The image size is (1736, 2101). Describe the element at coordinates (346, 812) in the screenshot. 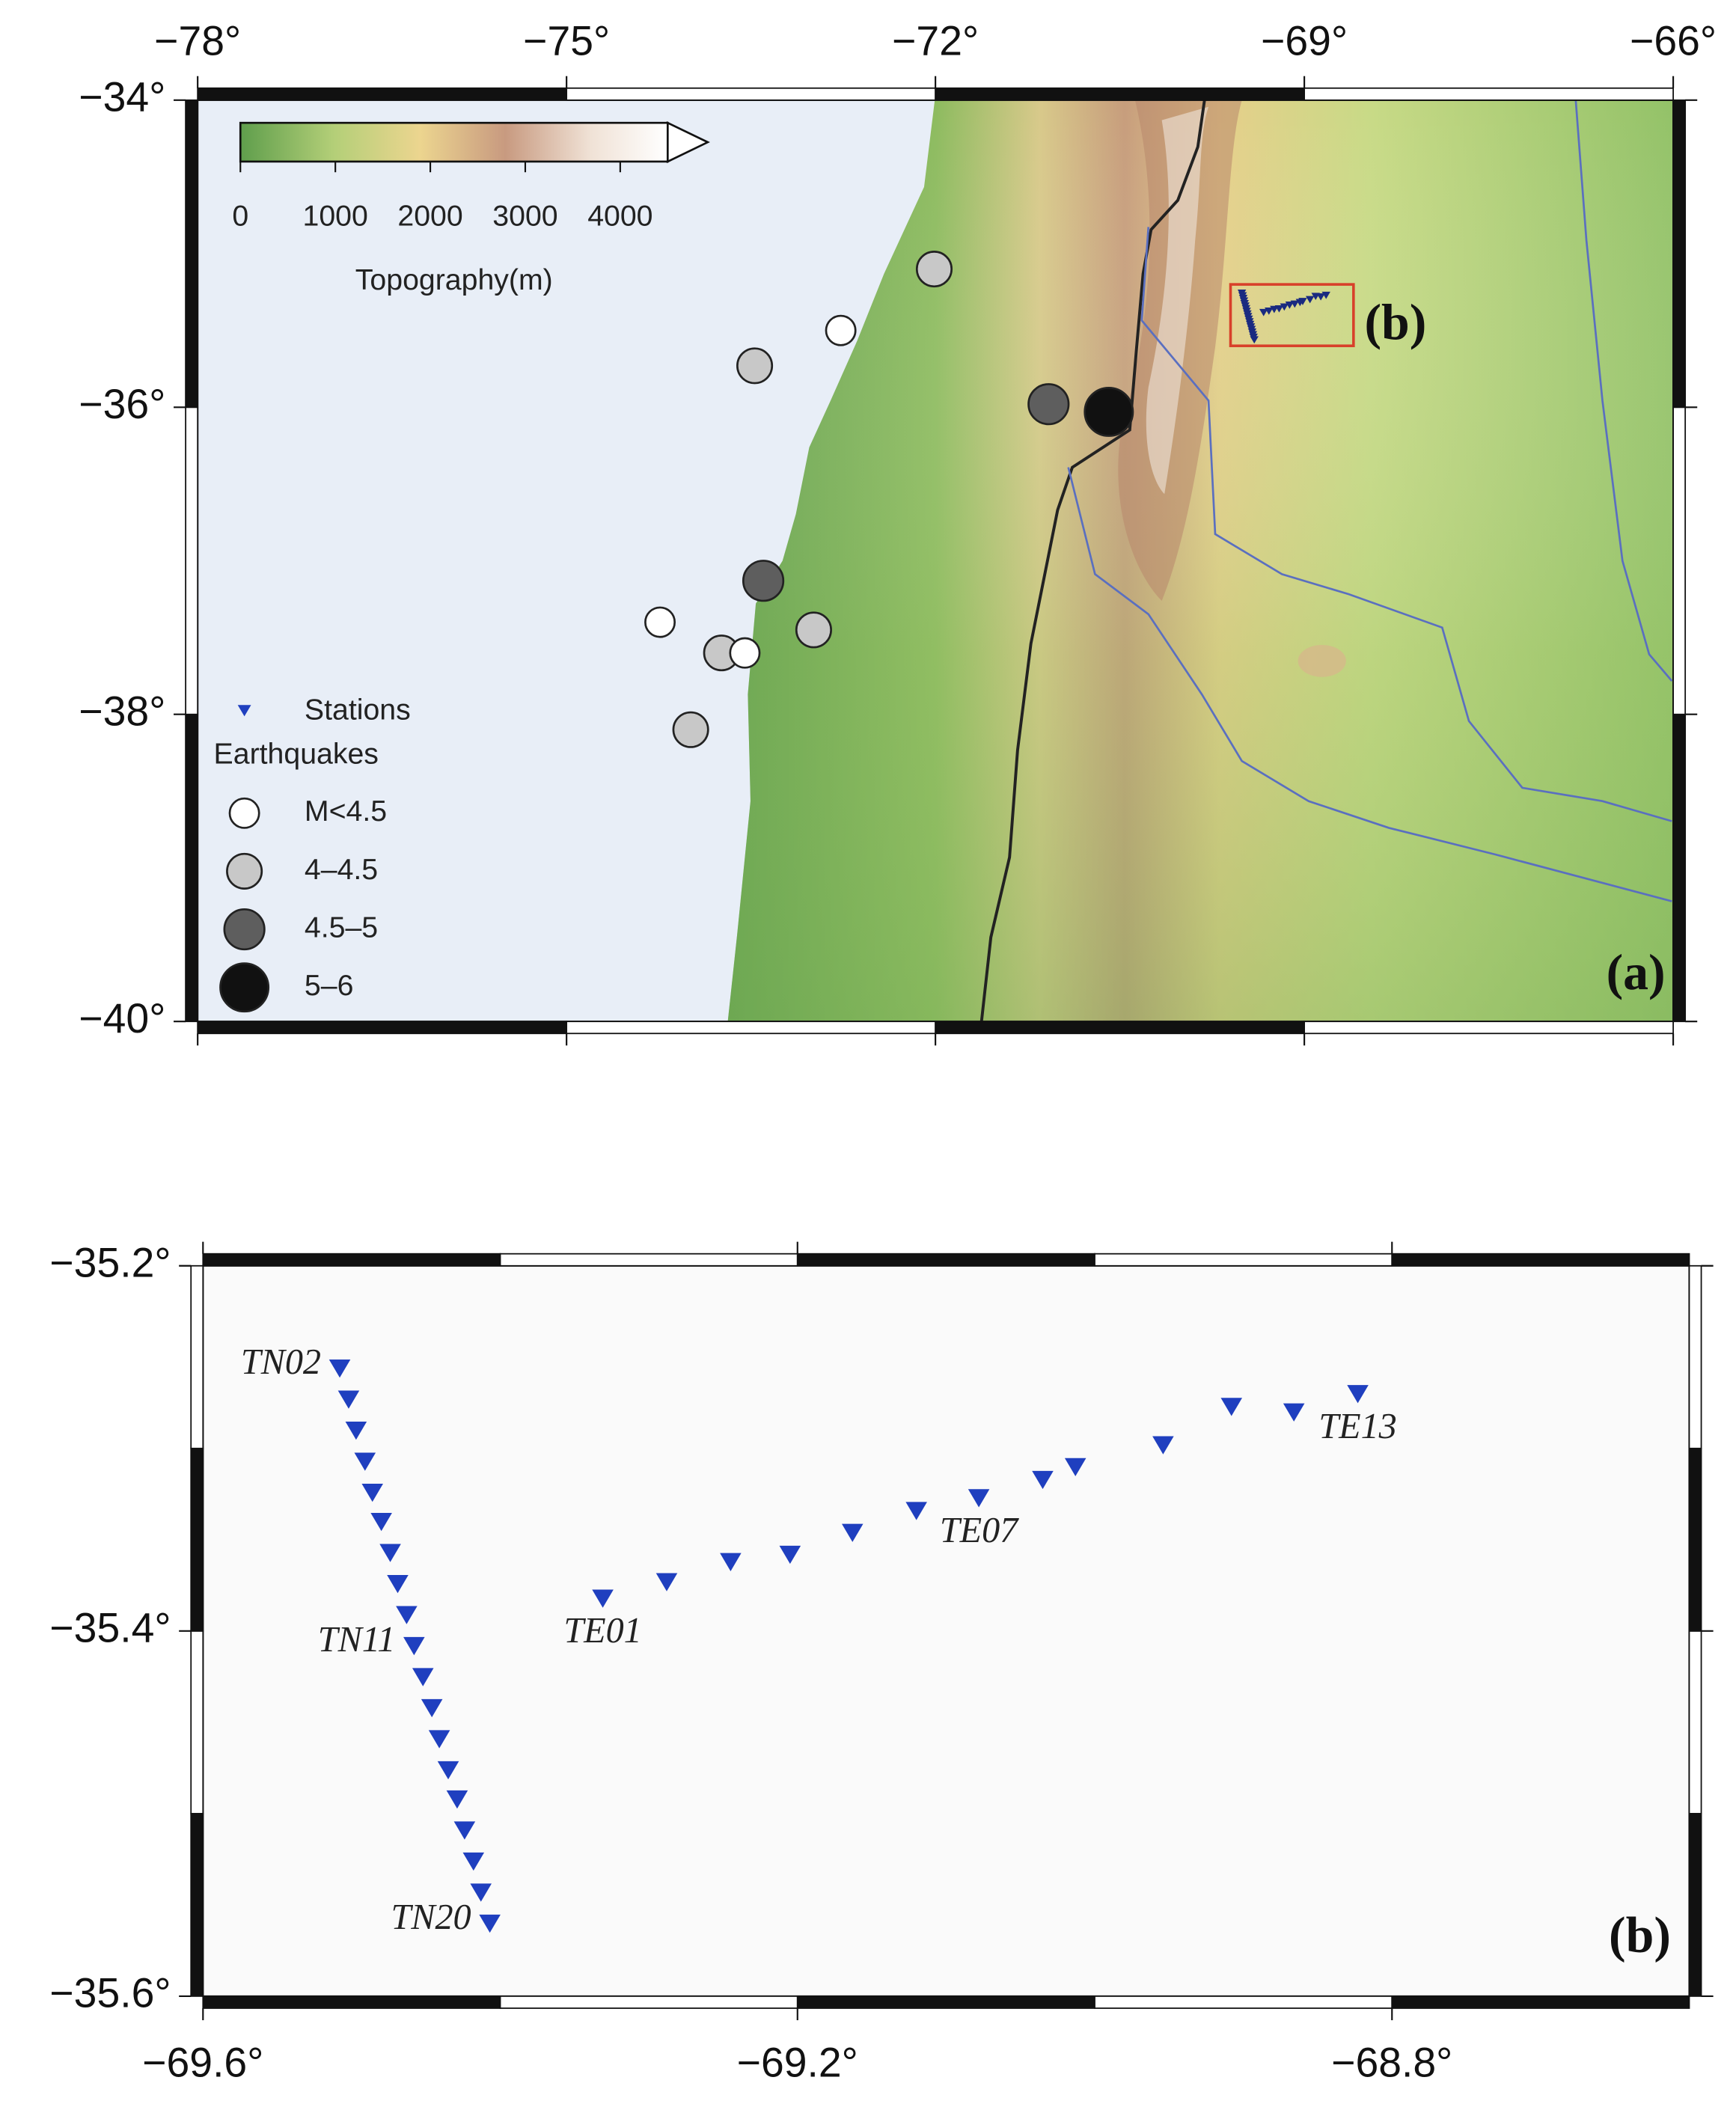

I see `legend-label: M<4.5` at that location.